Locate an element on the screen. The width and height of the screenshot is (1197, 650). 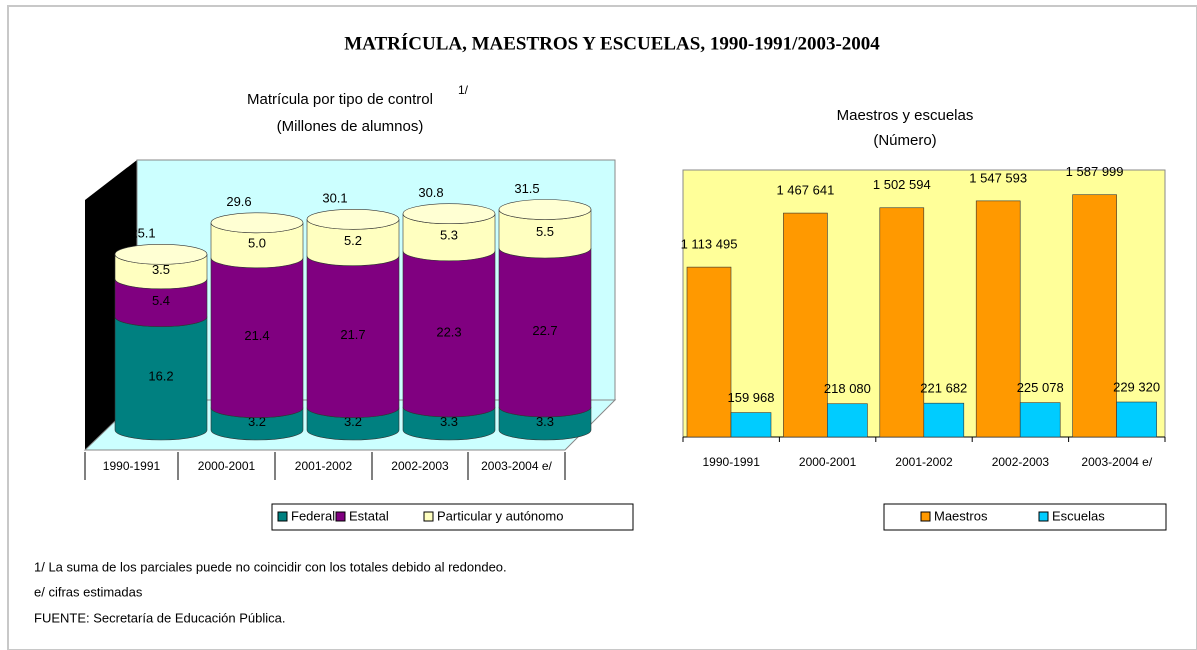
data-label: 5.3 is located at coordinates (449, 235).